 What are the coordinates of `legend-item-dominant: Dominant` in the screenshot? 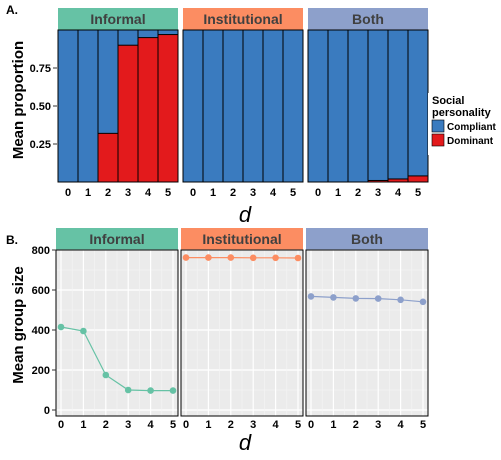 It's located at (470, 141).